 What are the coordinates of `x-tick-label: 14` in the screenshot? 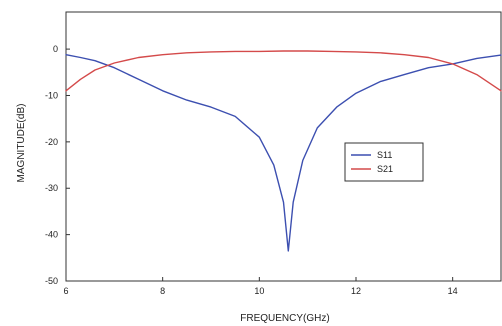 It's located at (453, 291).